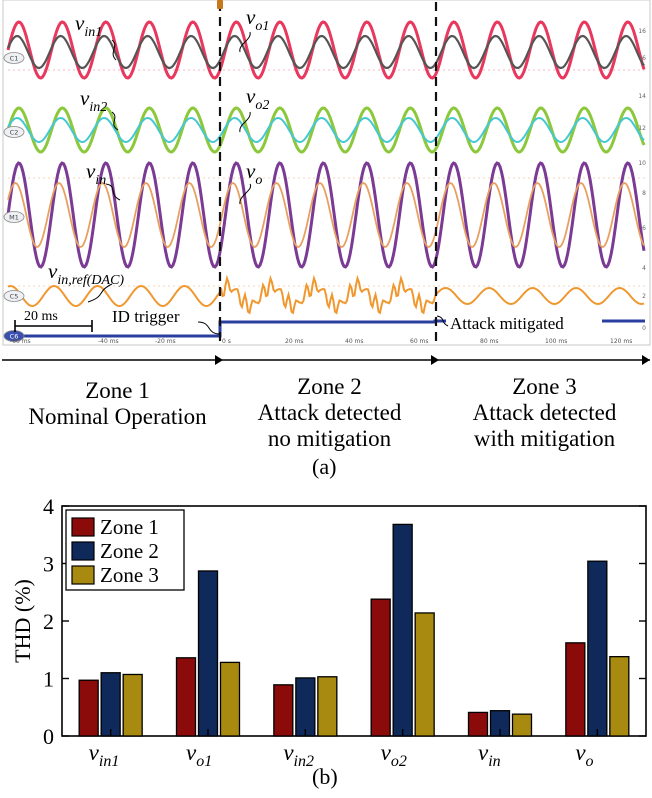 This screenshot has width=652, height=798. What do you see at coordinates (48, 736) in the screenshot?
I see `y-tick-label: 0` at bounding box center [48, 736].